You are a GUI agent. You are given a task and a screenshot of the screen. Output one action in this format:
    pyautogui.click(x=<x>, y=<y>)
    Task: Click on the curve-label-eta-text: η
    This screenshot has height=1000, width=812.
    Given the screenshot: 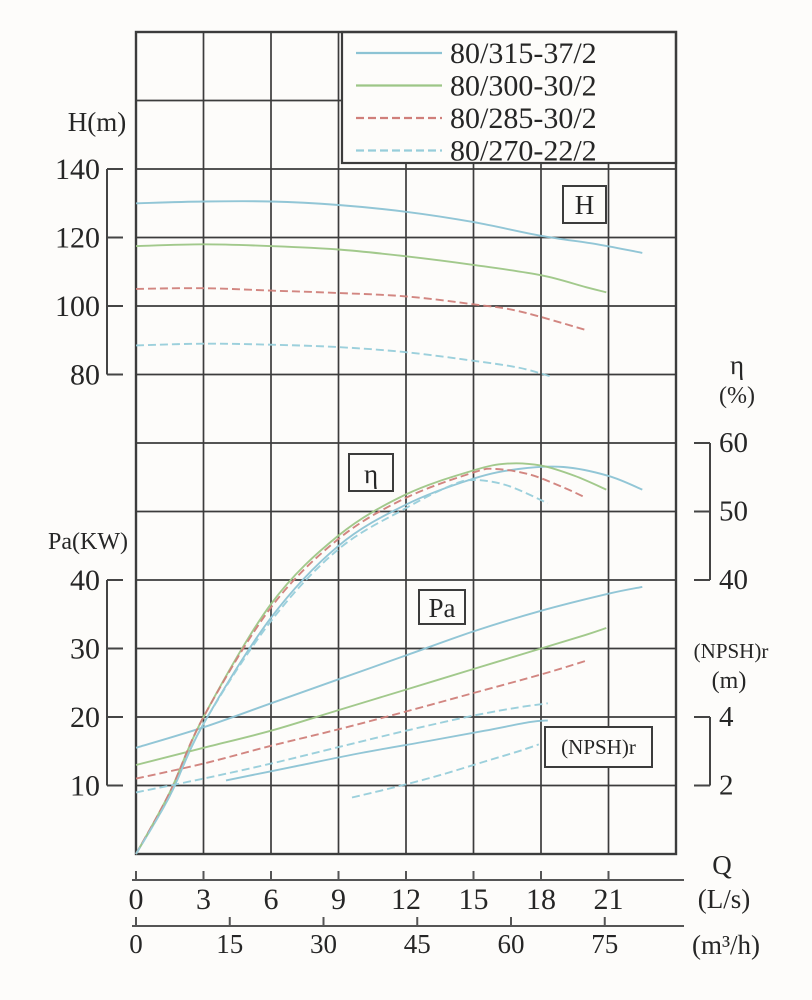 What is the action you would take?
    pyautogui.click(x=371, y=474)
    